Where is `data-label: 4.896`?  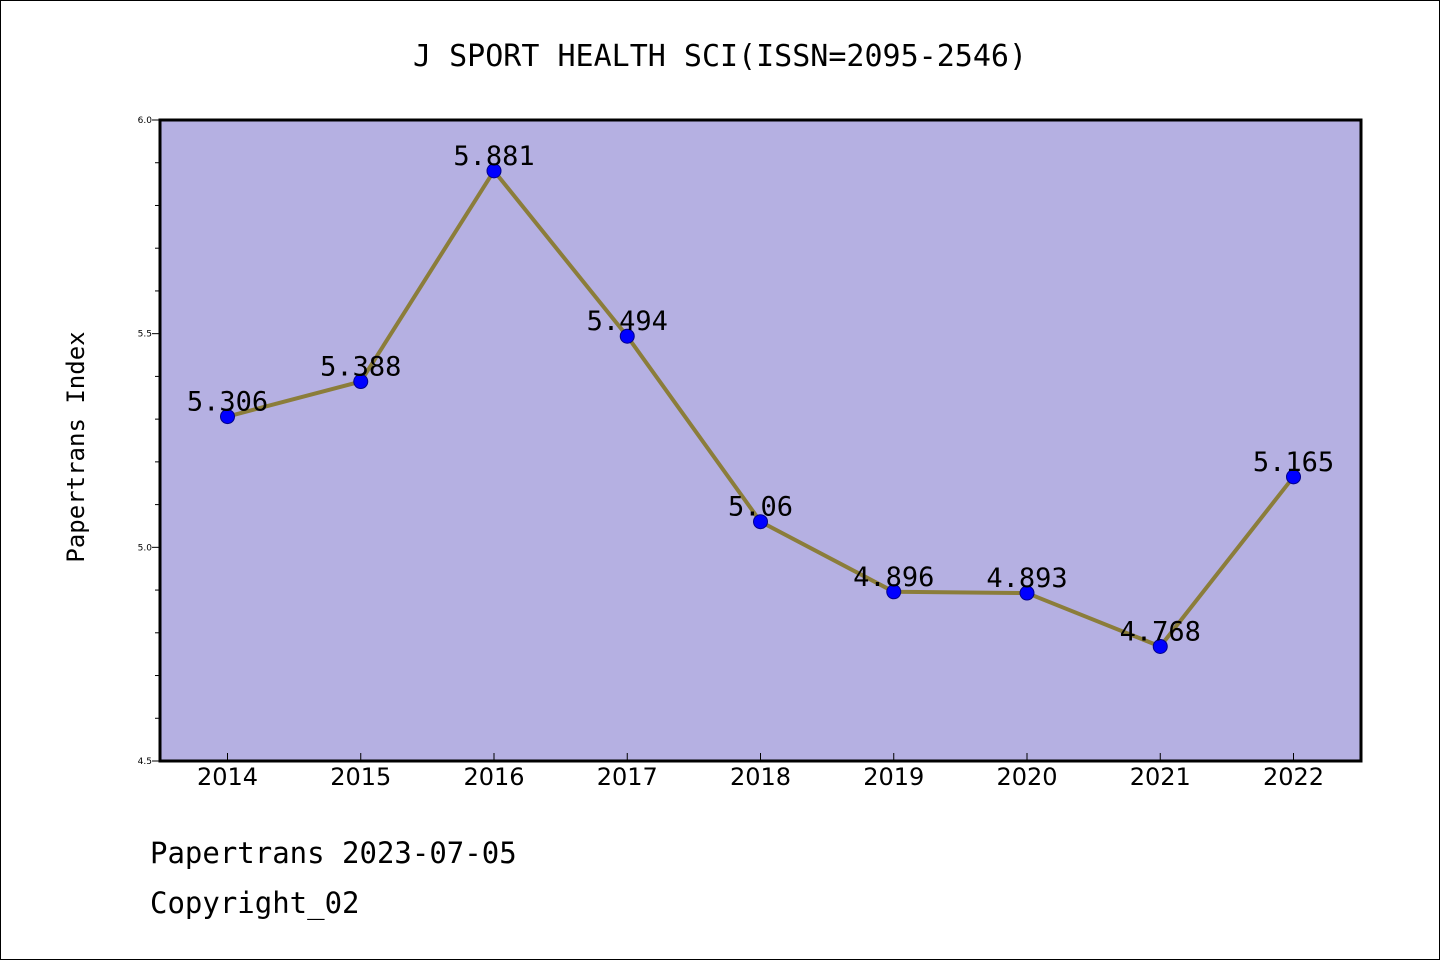 data-label: 4.896 is located at coordinates (893, 577).